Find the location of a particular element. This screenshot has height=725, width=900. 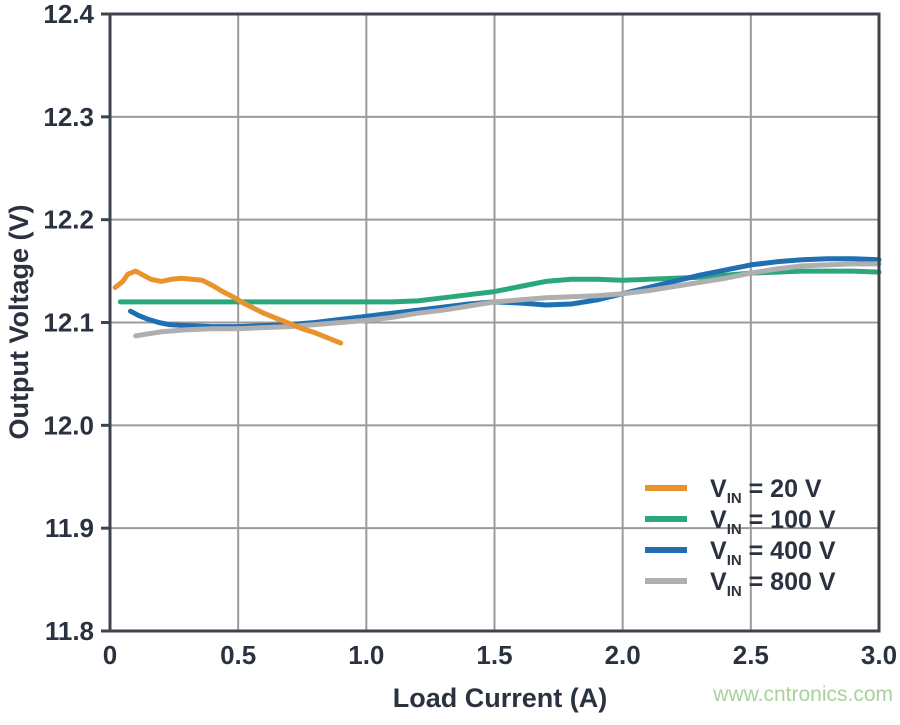

data-series is located at coordinates (497, 301).